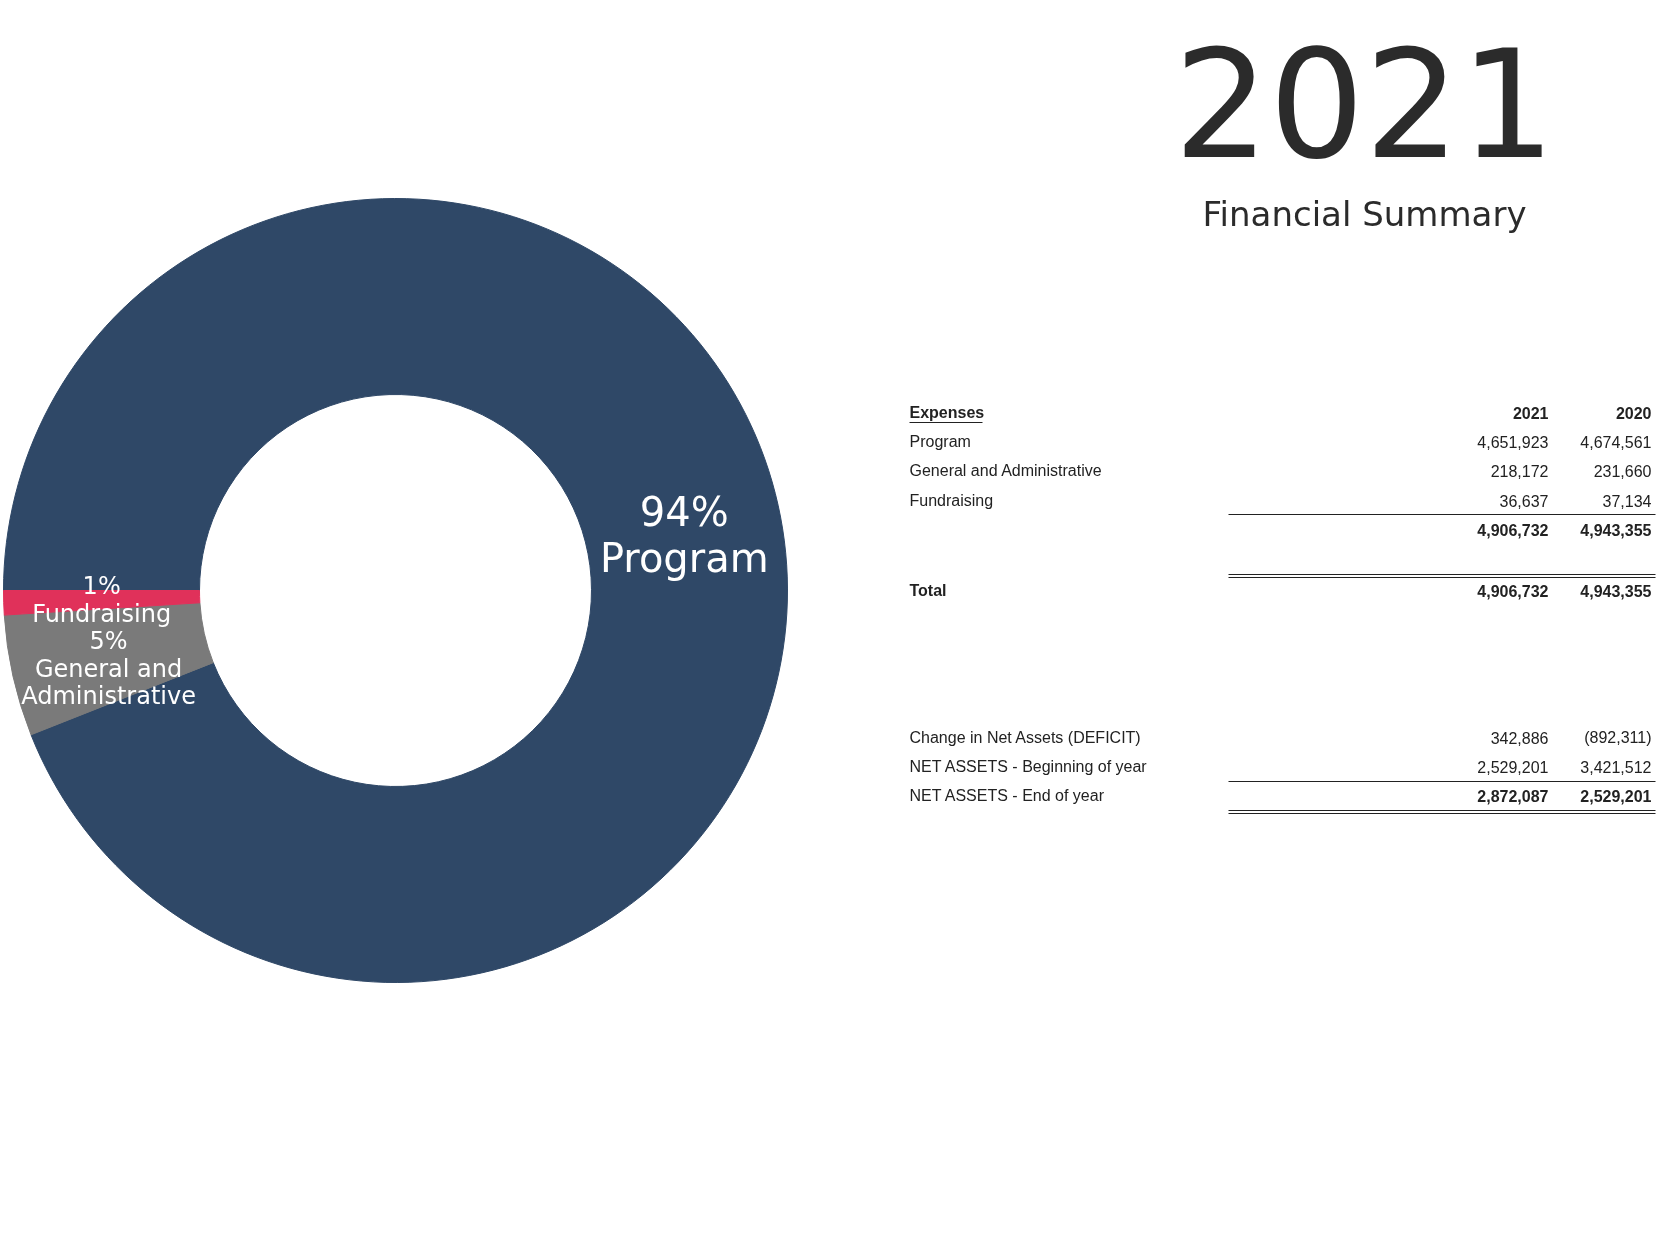 Image resolution: width=1667 pixels, height=1250 pixels. Describe the element at coordinates (1364, 213) in the screenshot. I see `text: Financial Summary` at that location.